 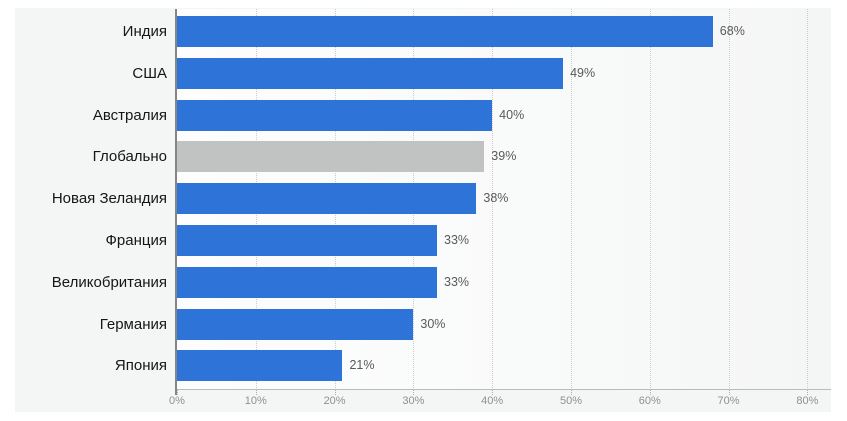 I want to click on bar-track: 40%, so click(x=504, y=115).